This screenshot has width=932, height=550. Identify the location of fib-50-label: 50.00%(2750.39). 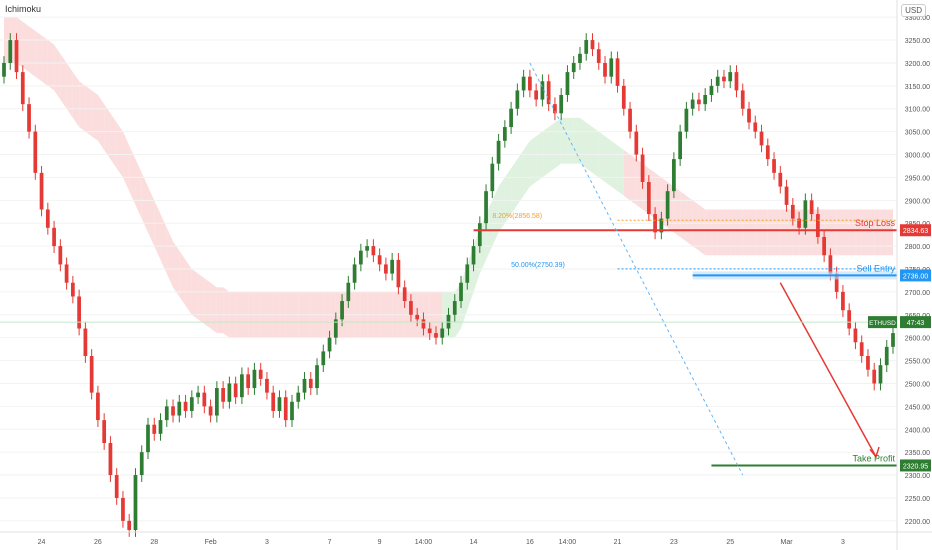
(538, 265).